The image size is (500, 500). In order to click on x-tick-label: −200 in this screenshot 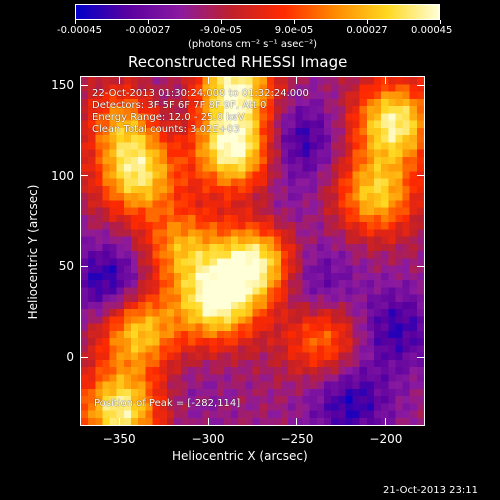, I will do `click(386, 439)`.